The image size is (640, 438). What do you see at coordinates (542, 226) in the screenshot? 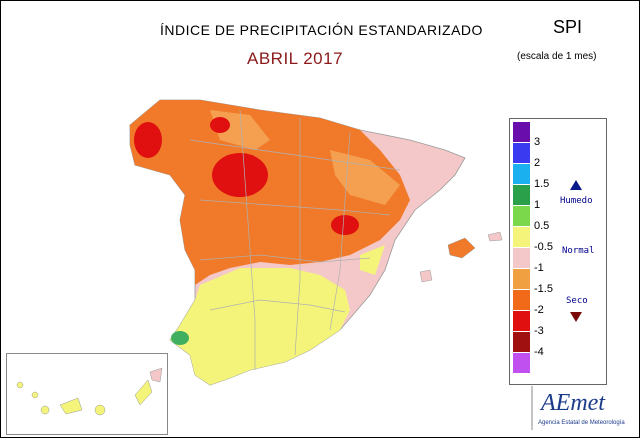
I see `legend-tick-label: 0.5` at bounding box center [542, 226].